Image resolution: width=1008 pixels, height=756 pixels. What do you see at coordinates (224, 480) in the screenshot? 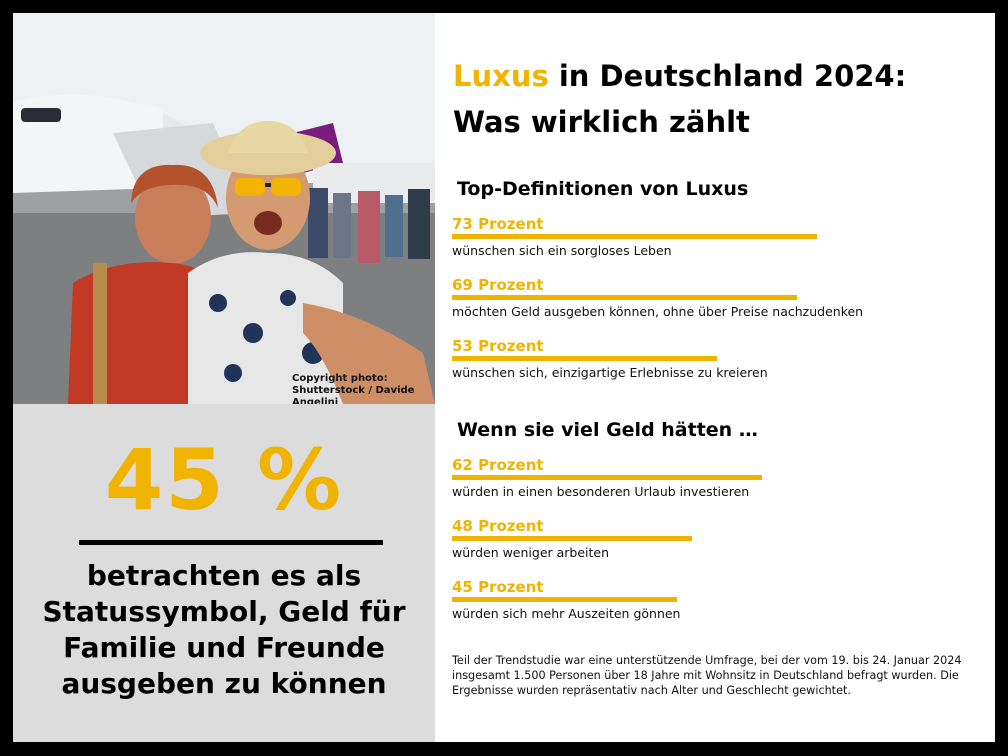
I see `highlight-value: 45 %` at bounding box center [224, 480].